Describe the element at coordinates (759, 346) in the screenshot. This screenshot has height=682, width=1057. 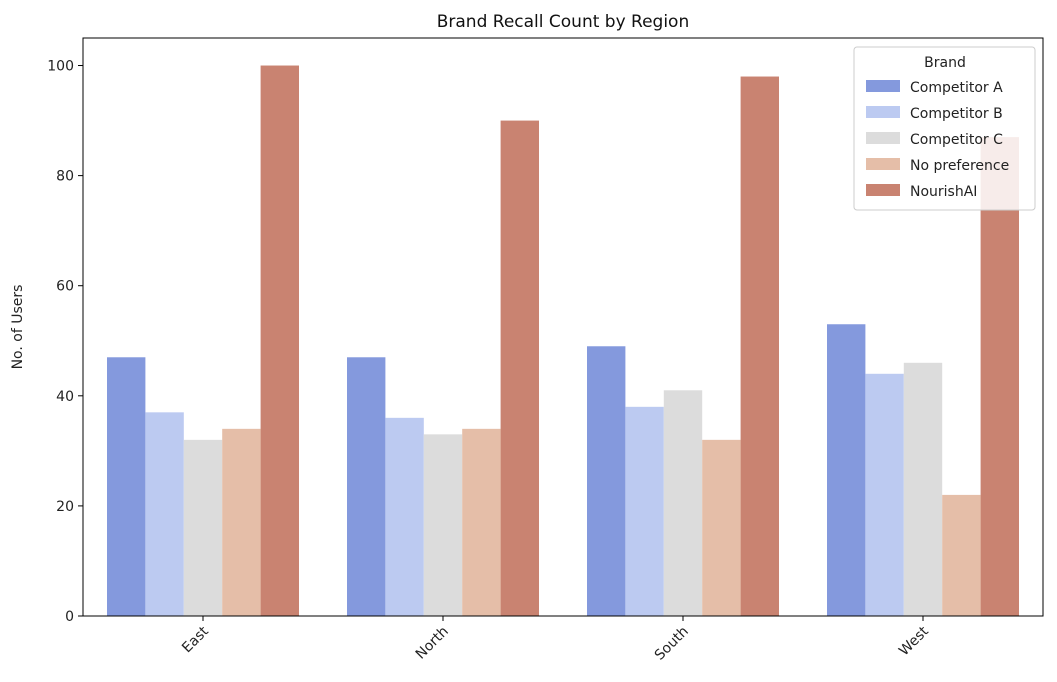
I see `bar-nourishai-south` at that location.